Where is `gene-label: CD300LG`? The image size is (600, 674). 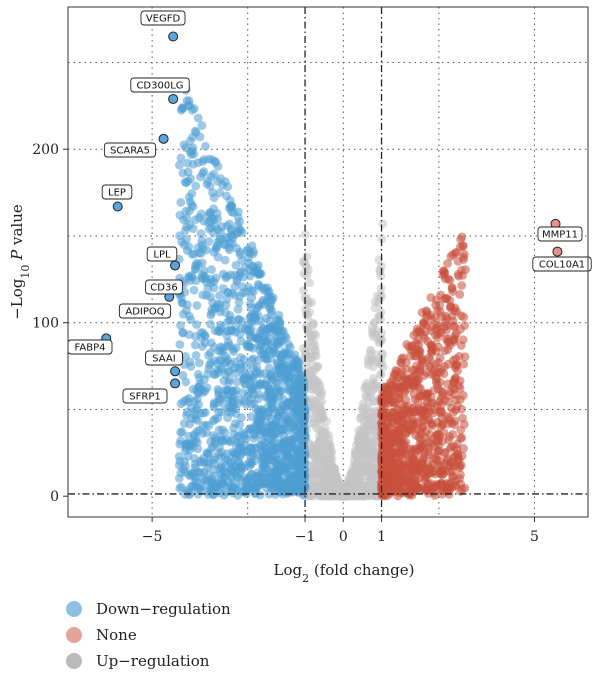 gene-label: CD300LG is located at coordinates (160, 85).